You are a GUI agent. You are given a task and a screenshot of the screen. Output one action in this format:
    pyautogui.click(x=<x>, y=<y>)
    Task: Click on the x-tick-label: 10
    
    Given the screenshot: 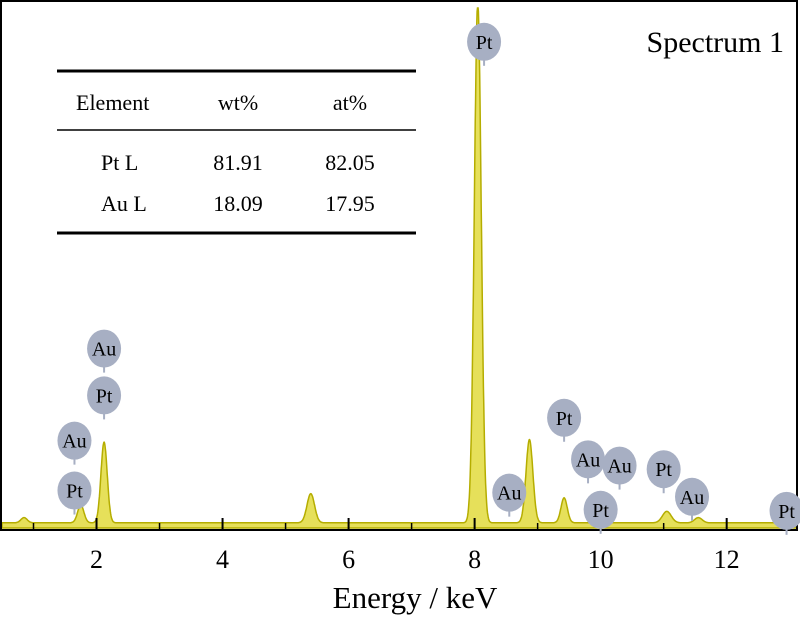 What is the action you would take?
    pyautogui.click(x=601, y=559)
    